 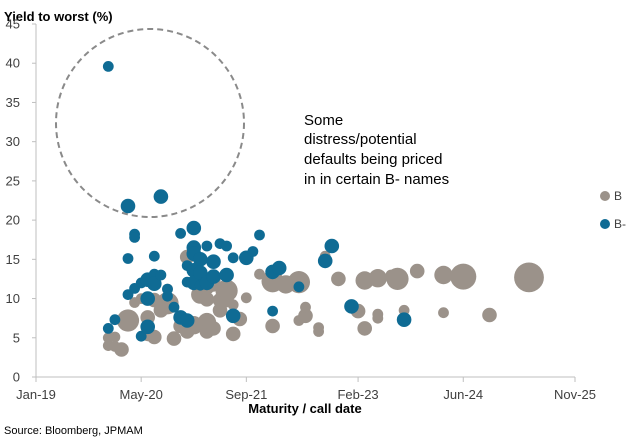 I want to click on y-axis-title: Yield to worst (%), so click(x=58, y=16).